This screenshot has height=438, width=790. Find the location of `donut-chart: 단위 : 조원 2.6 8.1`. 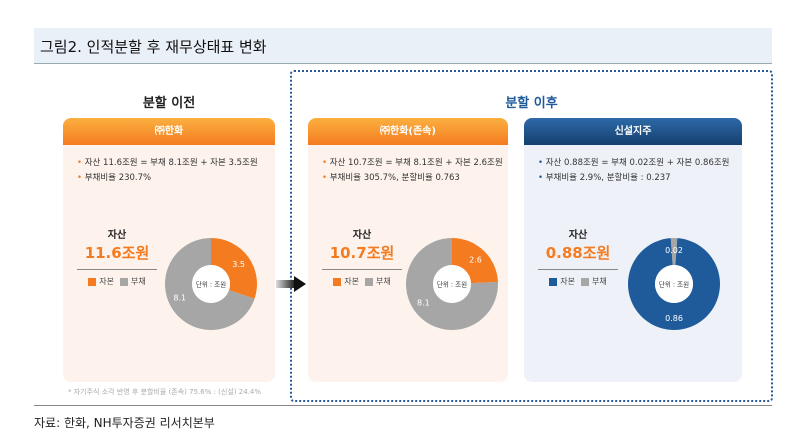

donut-chart: 단위 : 조원 2.6 8.1 is located at coordinates (452, 284).